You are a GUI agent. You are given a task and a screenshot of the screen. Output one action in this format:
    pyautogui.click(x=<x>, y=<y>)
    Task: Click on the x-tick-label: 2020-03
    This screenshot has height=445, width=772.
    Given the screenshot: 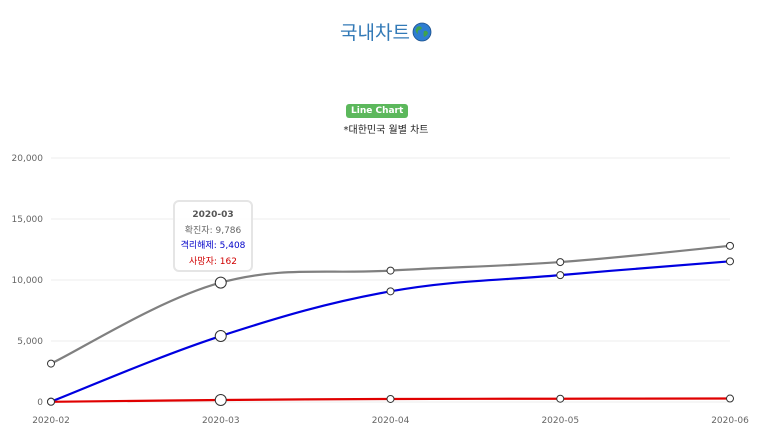 What is the action you would take?
    pyautogui.click(x=221, y=421)
    